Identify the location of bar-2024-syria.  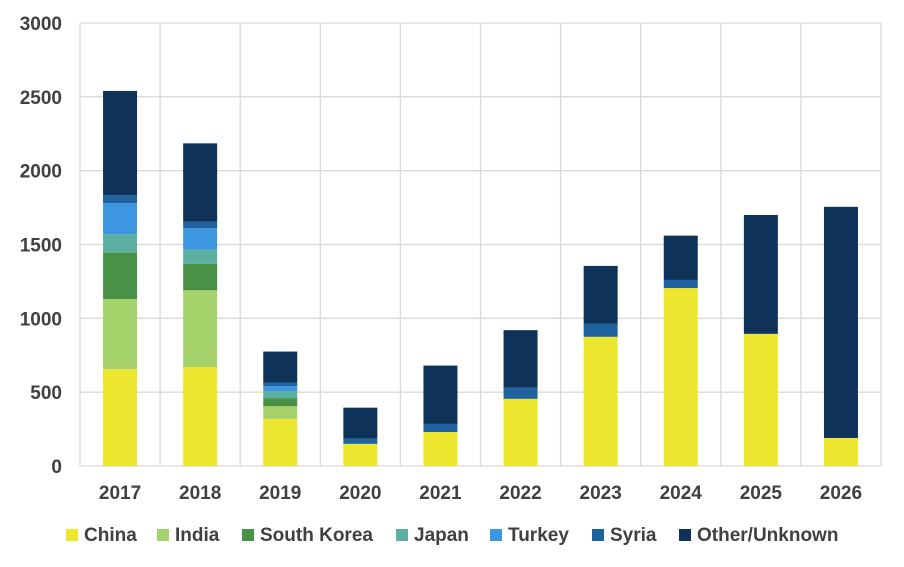
(680, 284).